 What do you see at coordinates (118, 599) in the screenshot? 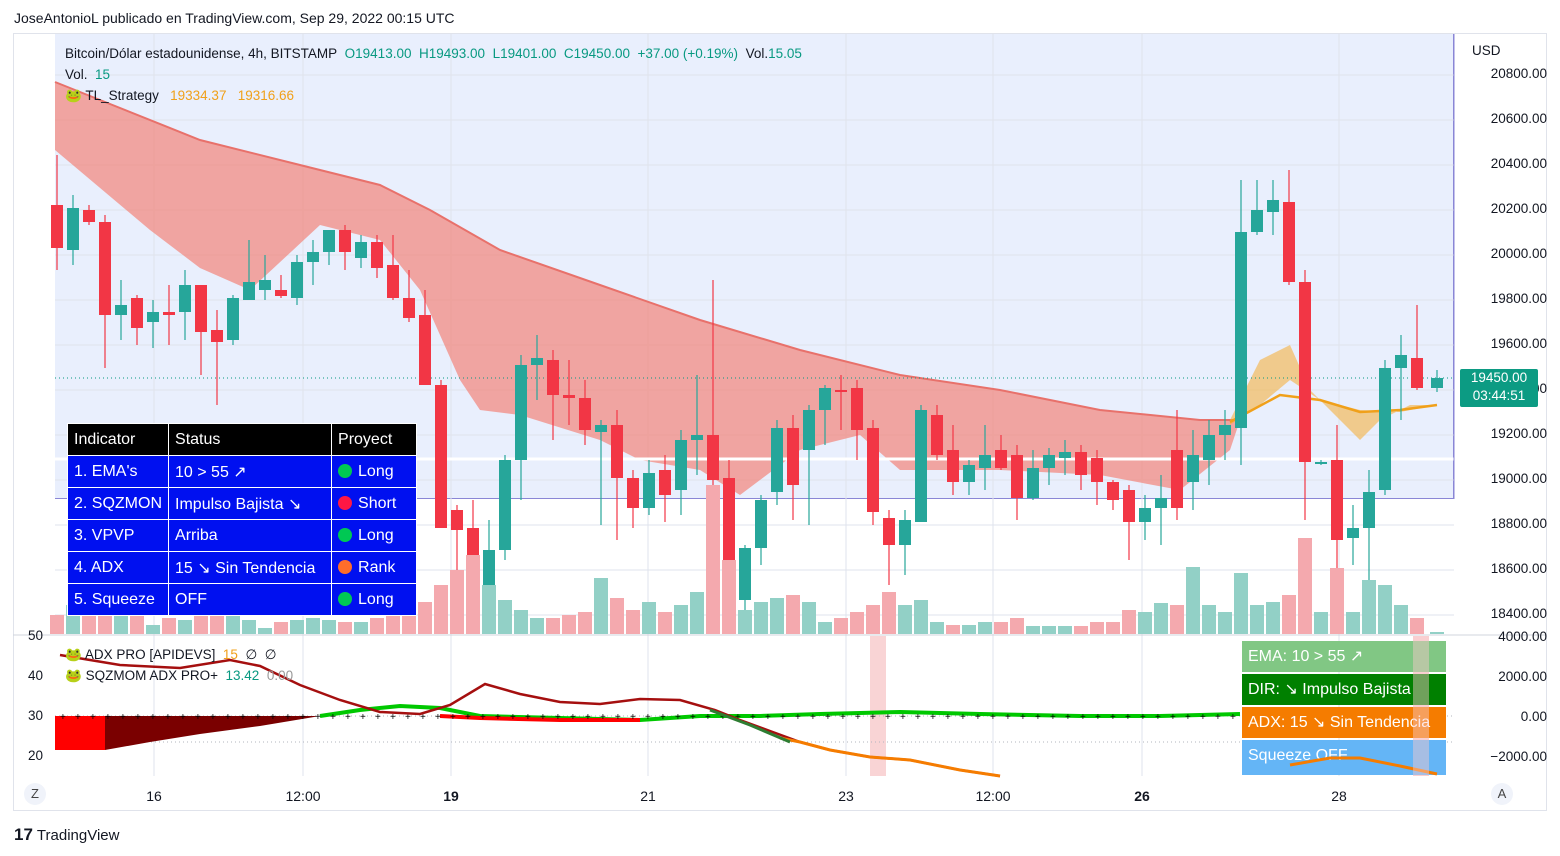
I see `row-indicator: 5. Squeeze` at bounding box center [118, 599].